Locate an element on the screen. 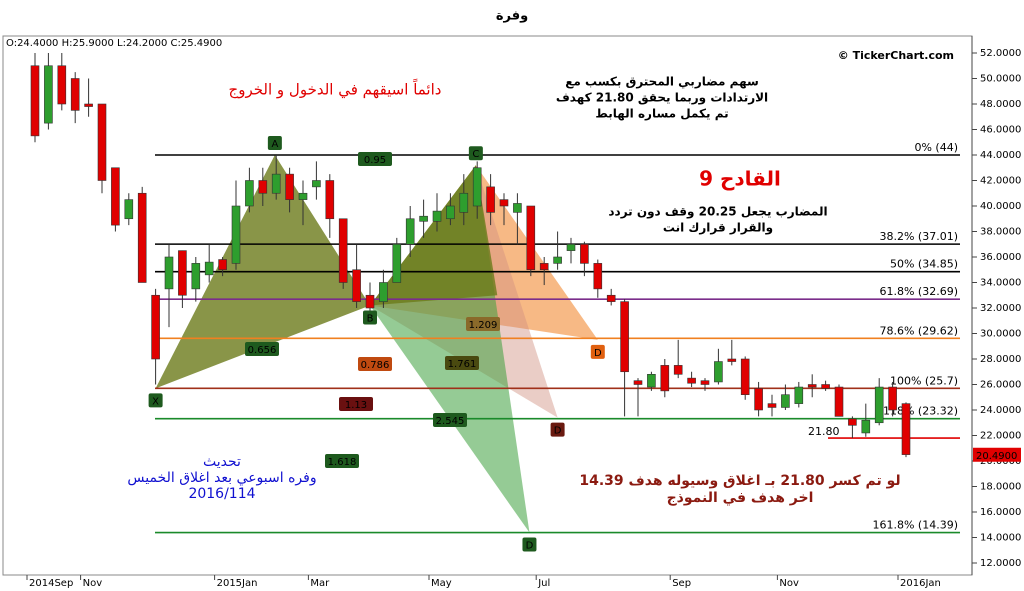 This screenshot has height=591, width=1024. y-tick-label: 30.0000 is located at coordinates (1000, 334).